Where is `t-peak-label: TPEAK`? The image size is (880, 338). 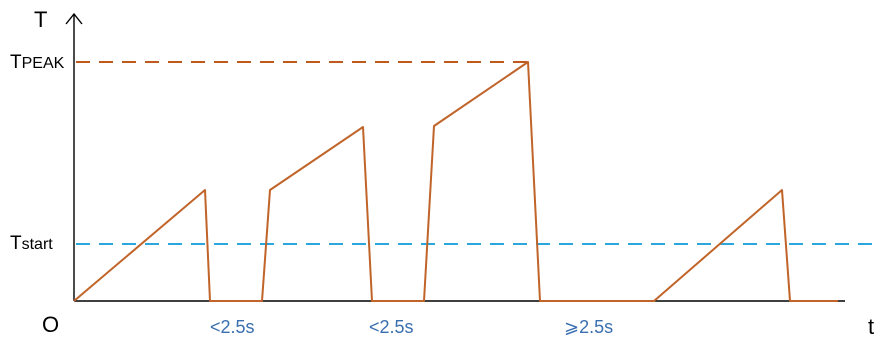
t-peak-label: TPEAK is located at coordinates (37, 62).